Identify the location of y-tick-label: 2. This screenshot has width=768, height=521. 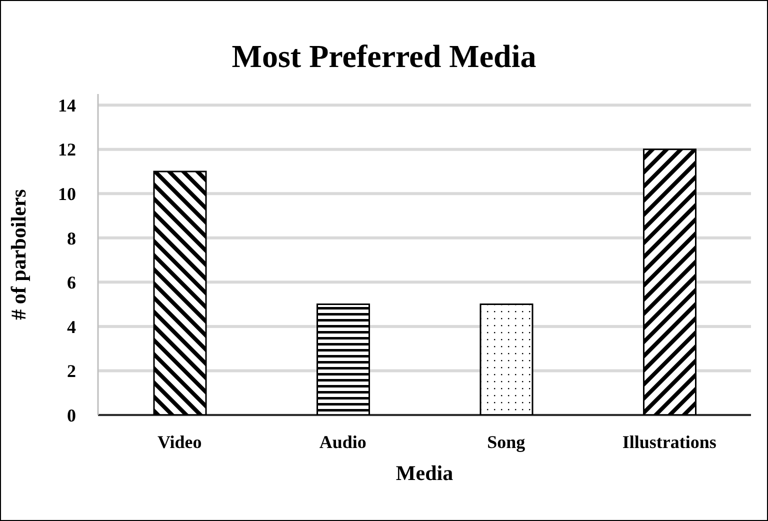
(71, 371).